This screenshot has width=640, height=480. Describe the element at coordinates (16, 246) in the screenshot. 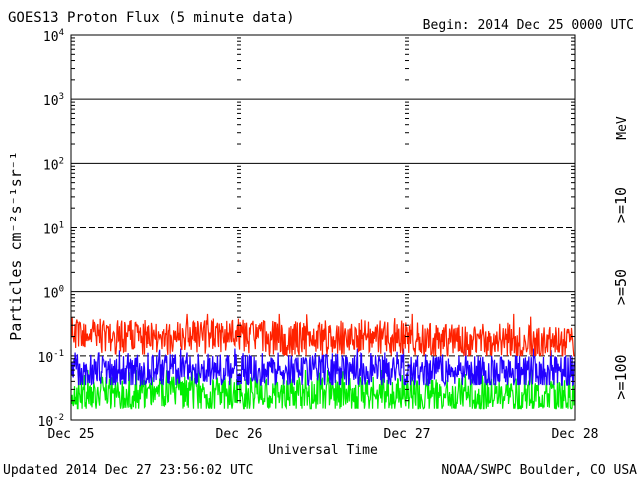

I see `y-axis-title: Particles cm⁻²s⁻¹sr⁻¹` at that location.